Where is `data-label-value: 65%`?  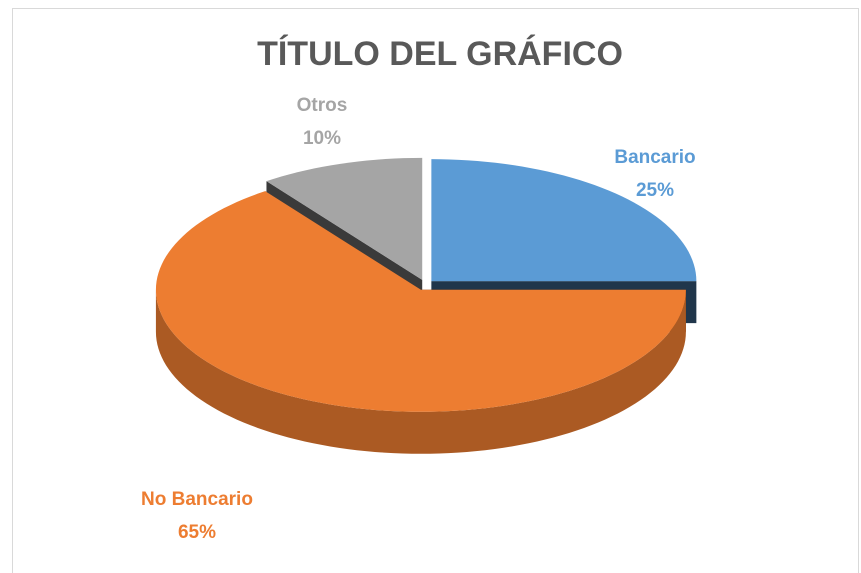 data-label-value: 65% is located at coordinates (197, 532).